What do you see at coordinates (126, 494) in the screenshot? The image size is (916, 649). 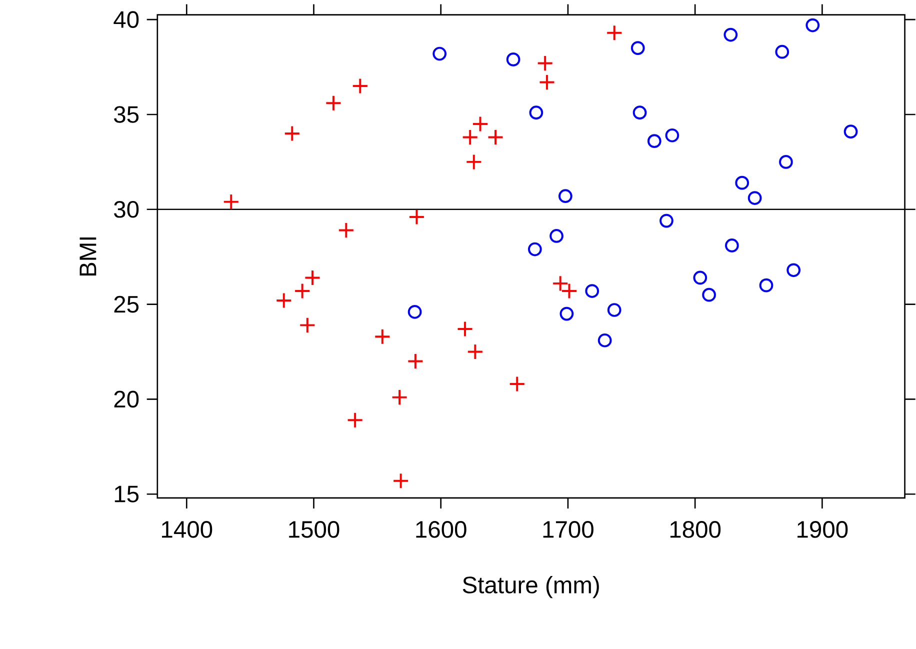 I see `y-tick-label: 15` at bounding box center [126, 494].